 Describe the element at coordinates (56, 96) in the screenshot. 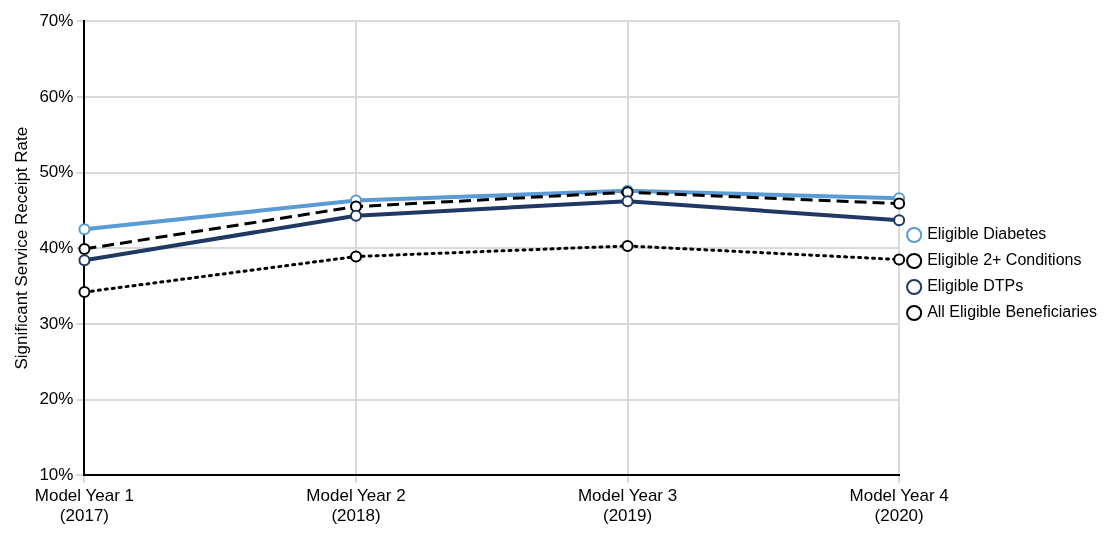

I see `y-tick-label: 60%` at that location.